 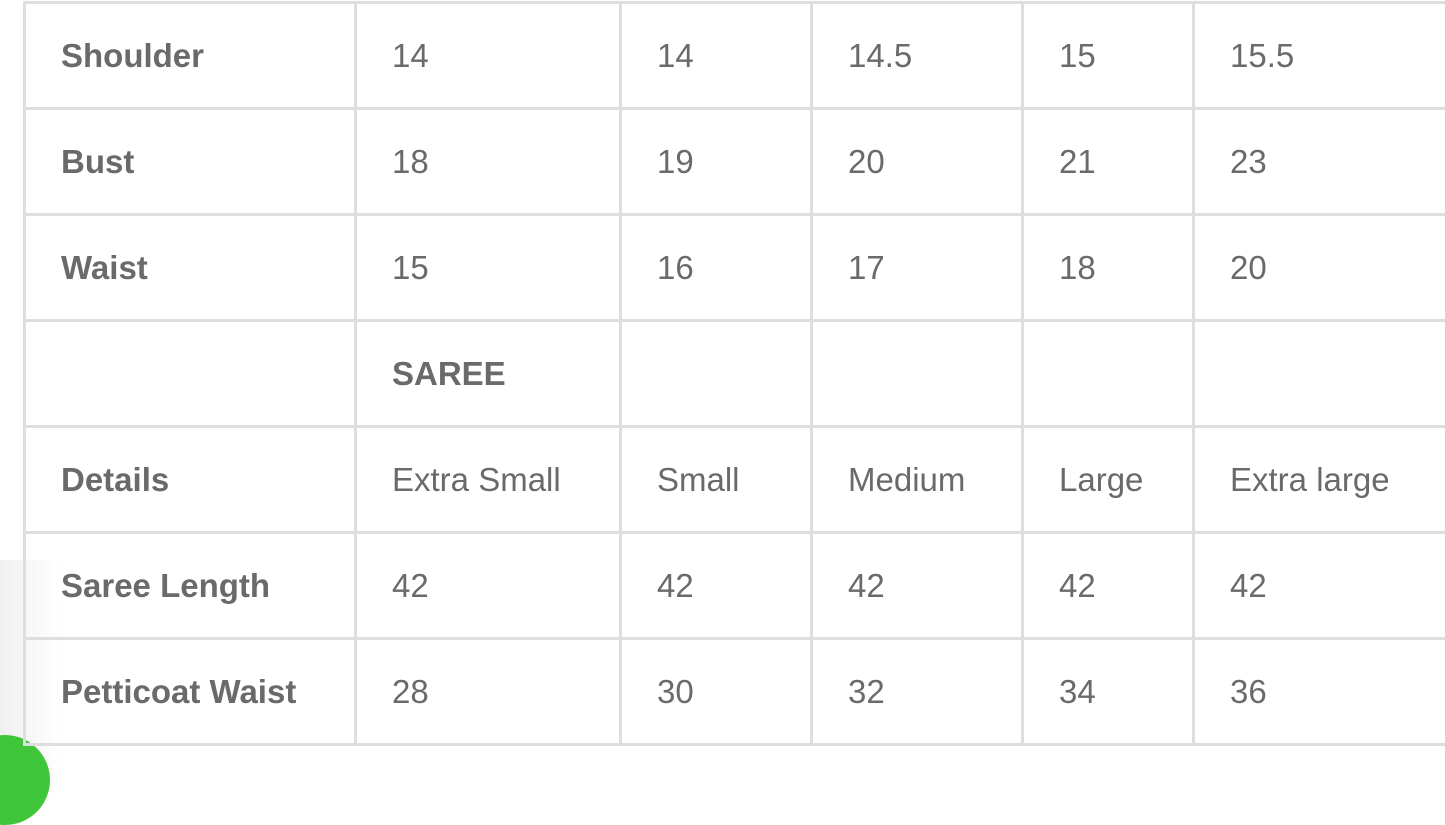 I want to click on section-row: SAREE, so click(x=735, y=374).